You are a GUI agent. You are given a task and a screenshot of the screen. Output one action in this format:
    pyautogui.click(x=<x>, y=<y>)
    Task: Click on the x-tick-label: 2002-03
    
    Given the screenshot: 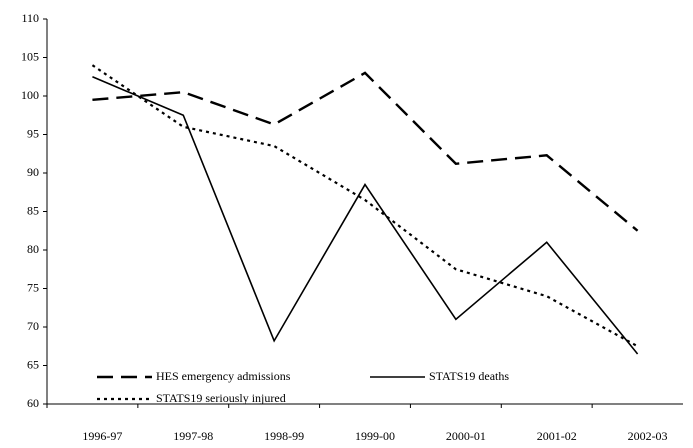 What is the action you would take?
    pyautogui.click(x=648, y=436)
    